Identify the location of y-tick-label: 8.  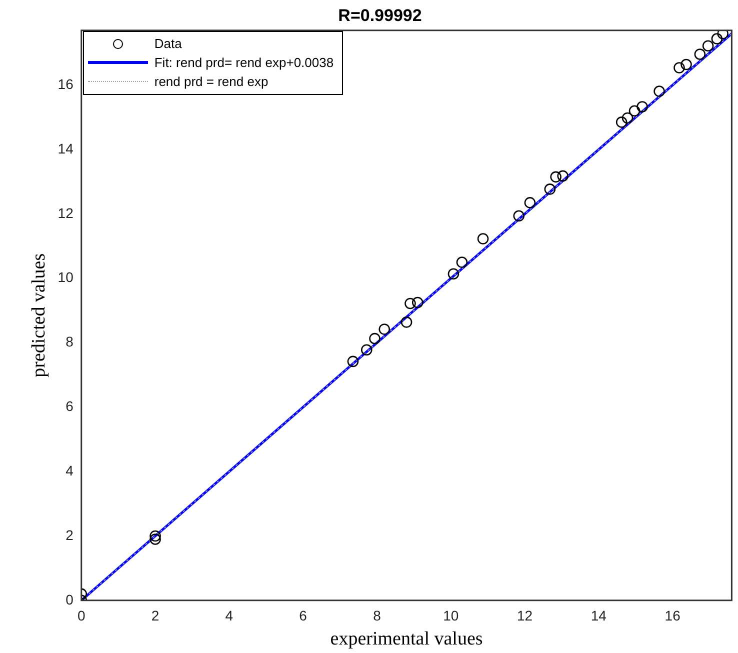
(70, 342).